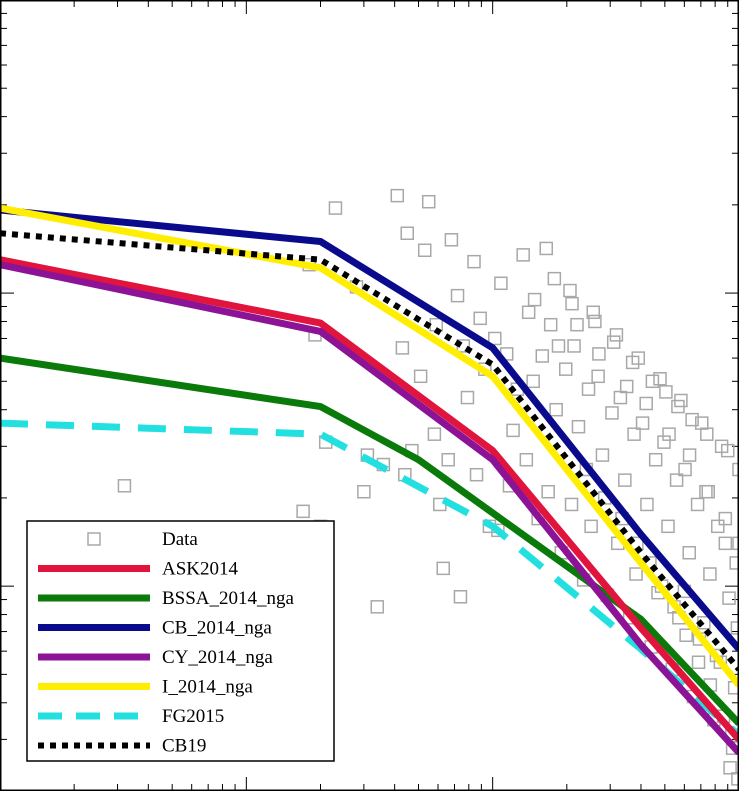  I want to click on legend-entry: BSSA_2014_nga, so click(166, 598).